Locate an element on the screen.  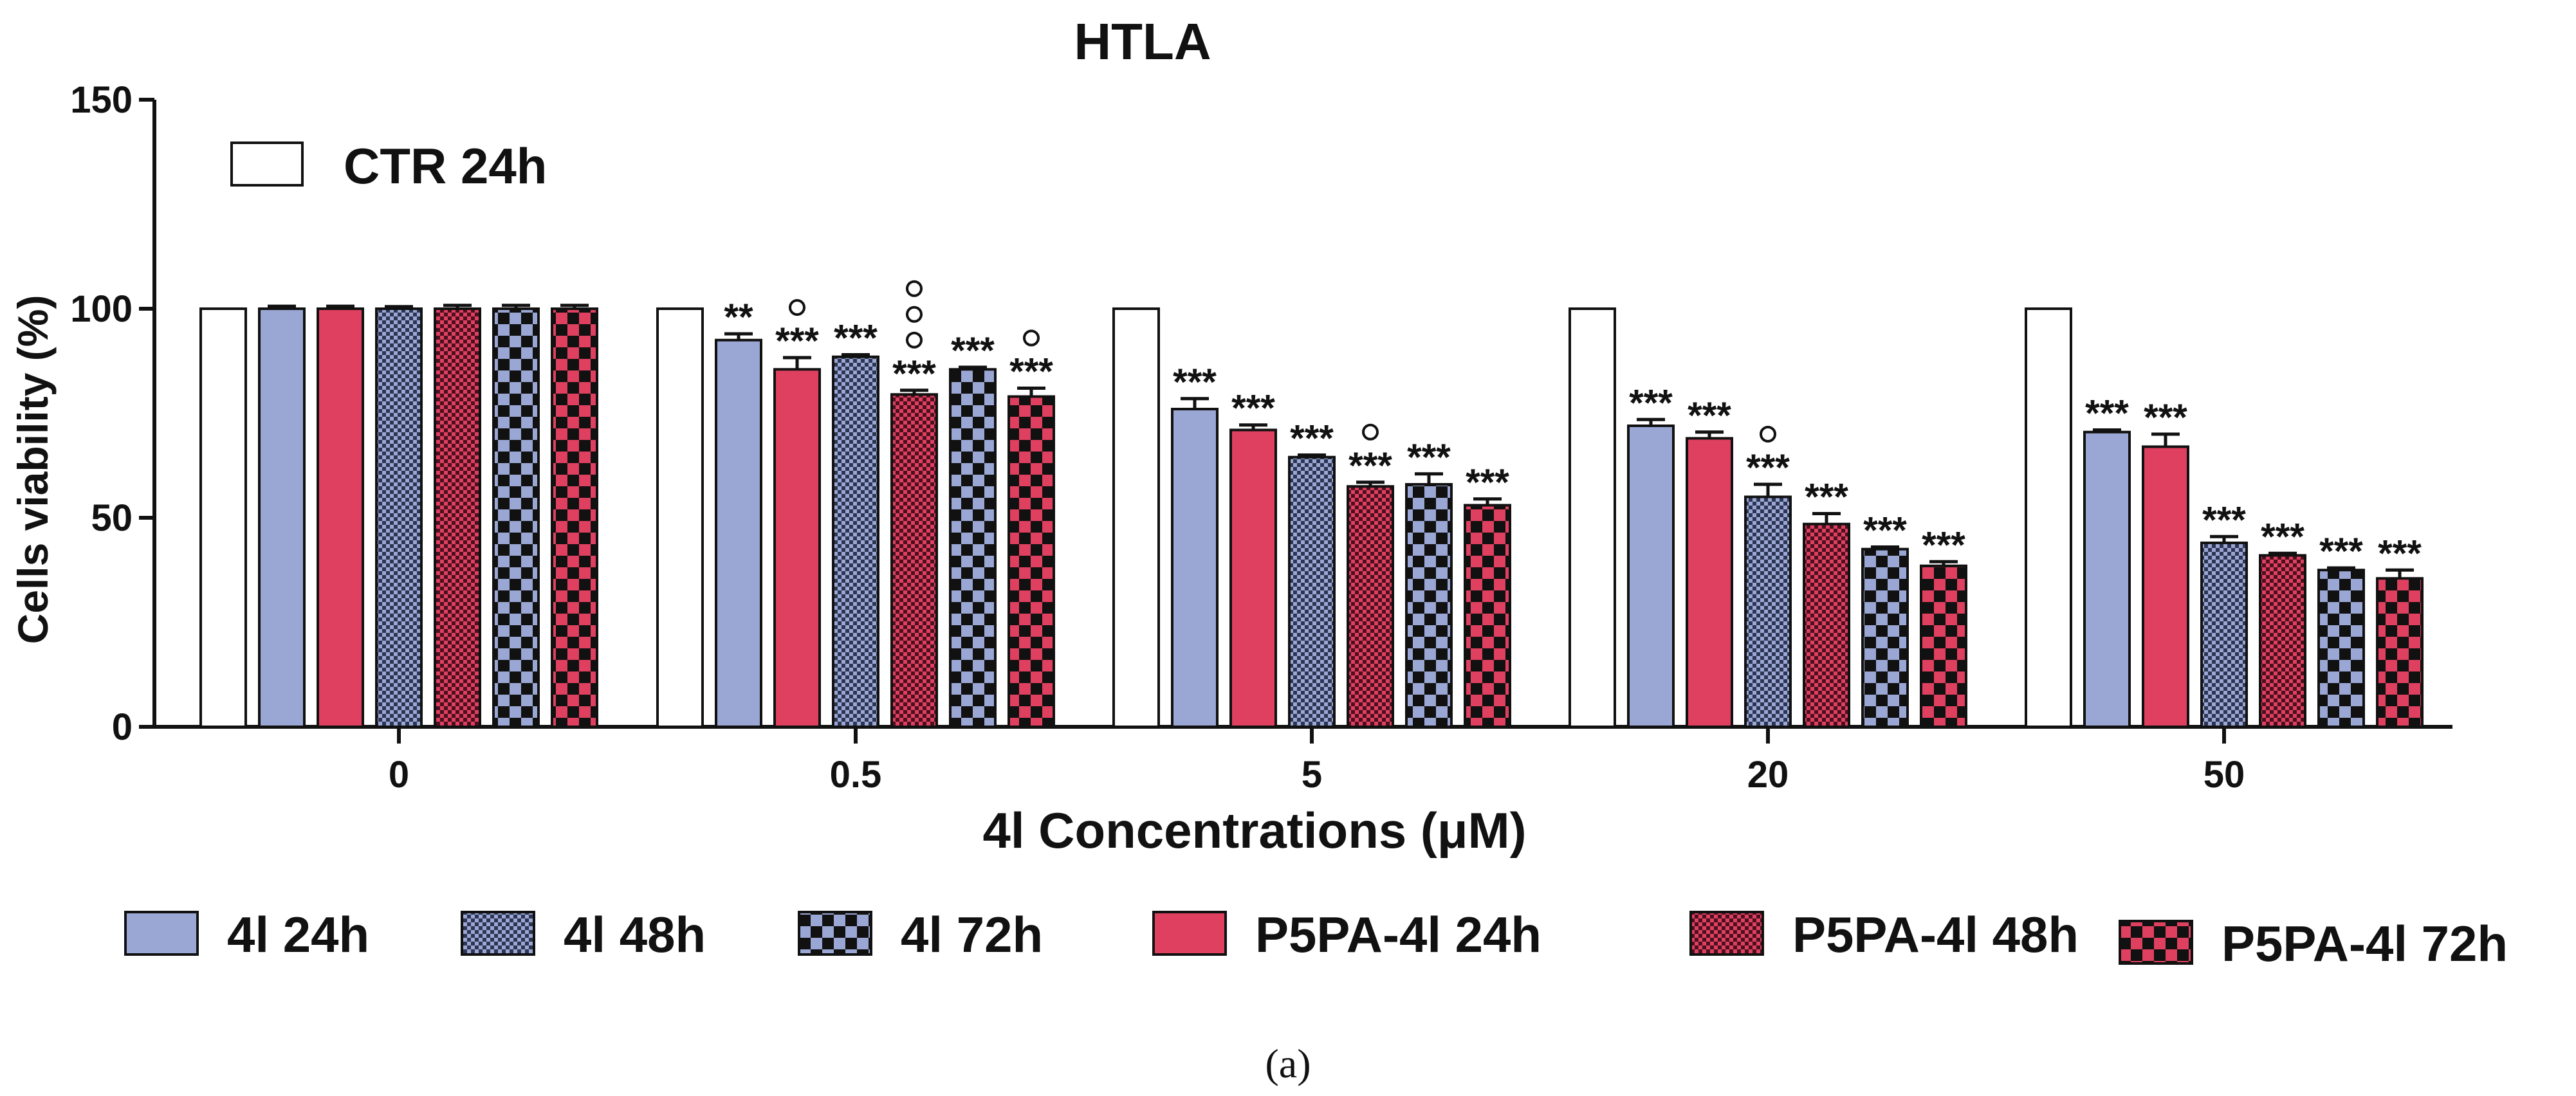
x-tick-label: 50 is located at coordinates (2224, 775).